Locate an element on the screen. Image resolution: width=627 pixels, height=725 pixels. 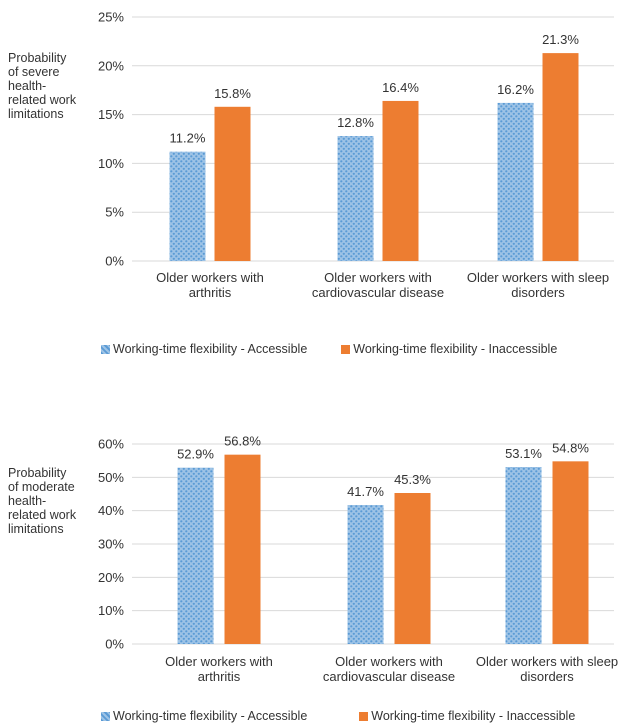
y-tick-label: 5% is located at coordinates (114, 212).